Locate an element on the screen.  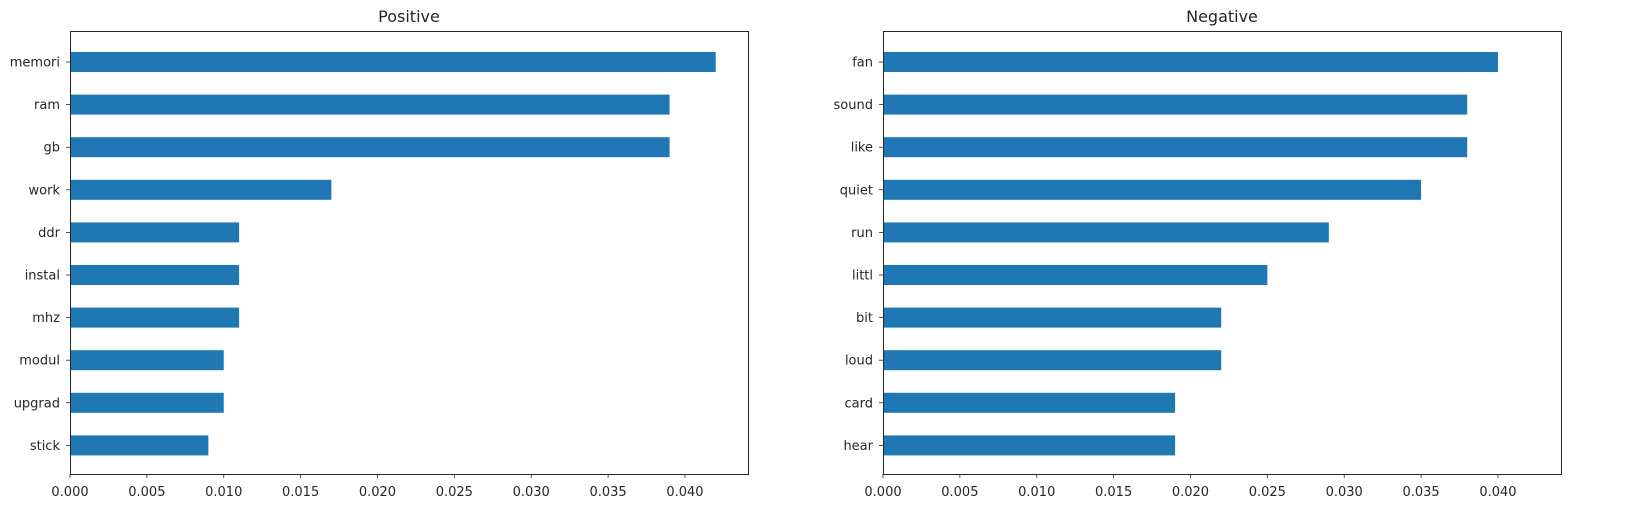
positive-x-tick-label: 0.015 is located at coordinates (300, 492).